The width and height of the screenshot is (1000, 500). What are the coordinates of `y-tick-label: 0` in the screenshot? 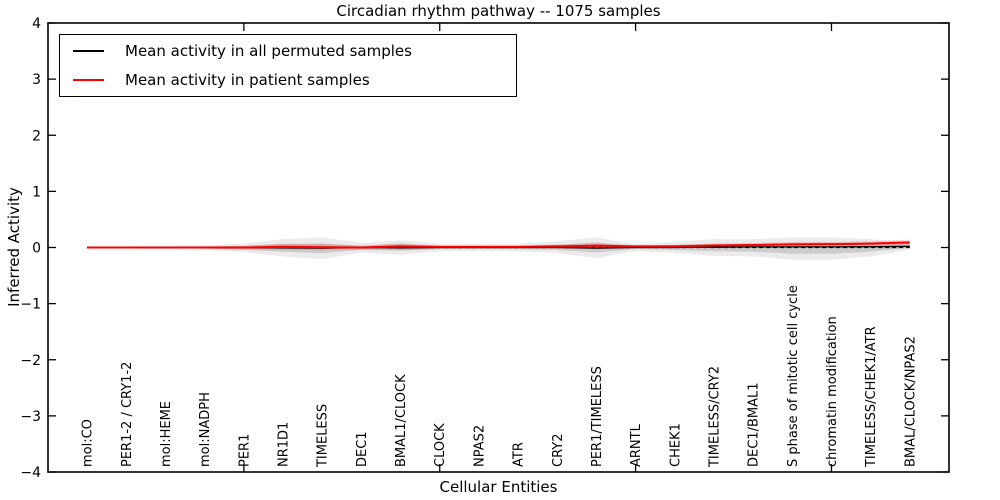 It's located at (36, 249).